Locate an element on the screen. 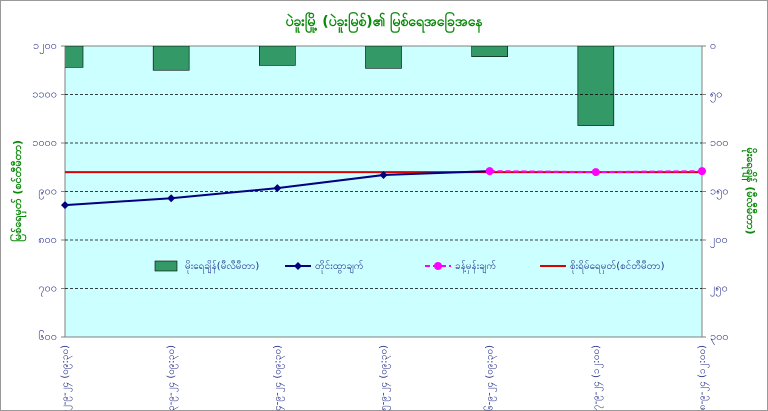  x-tick-label: ၁၆-၉-၂၄ (၀၉:၃၀) is located at coordinates (490, 378).